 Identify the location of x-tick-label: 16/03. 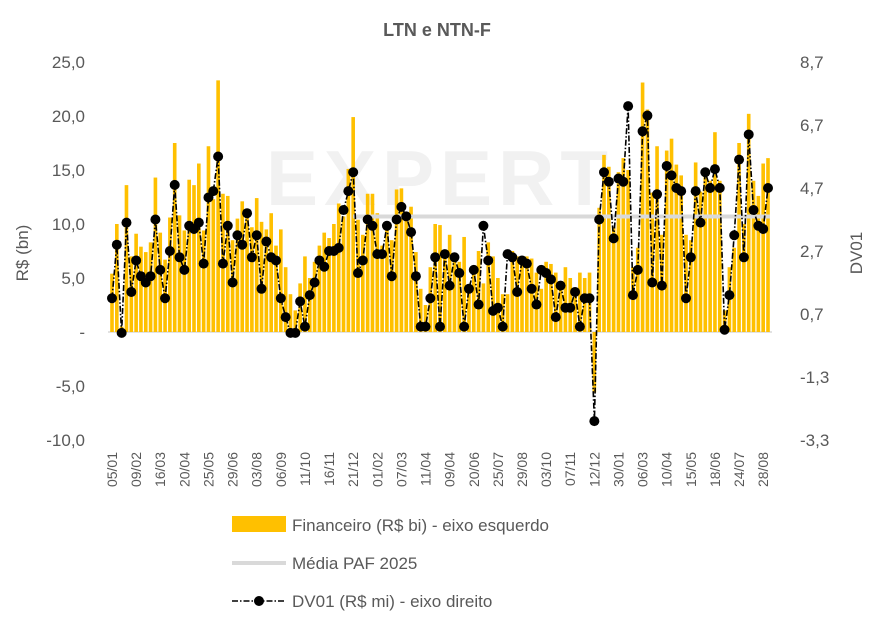
(160, 469).